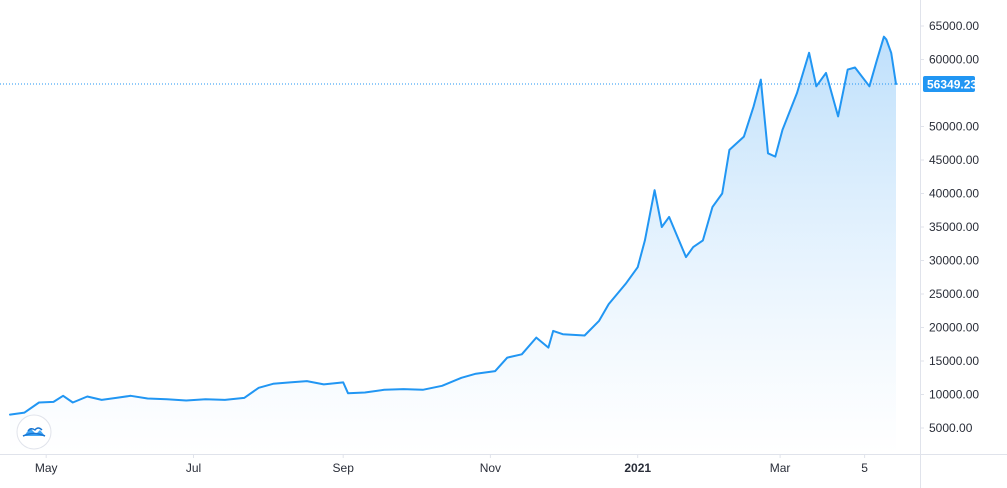  Describe the element at coordinates (954, 395) in the screenshot. I see `y-tick-label: 10000.00` at that location.